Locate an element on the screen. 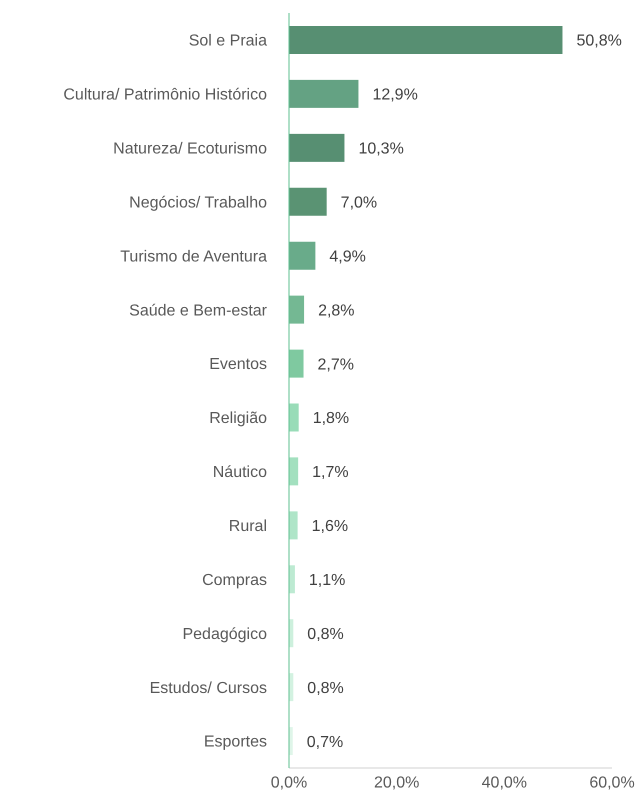 This screenshot has height=800, width=641. data-label: 12,9% is located at coordinates (395, 95).